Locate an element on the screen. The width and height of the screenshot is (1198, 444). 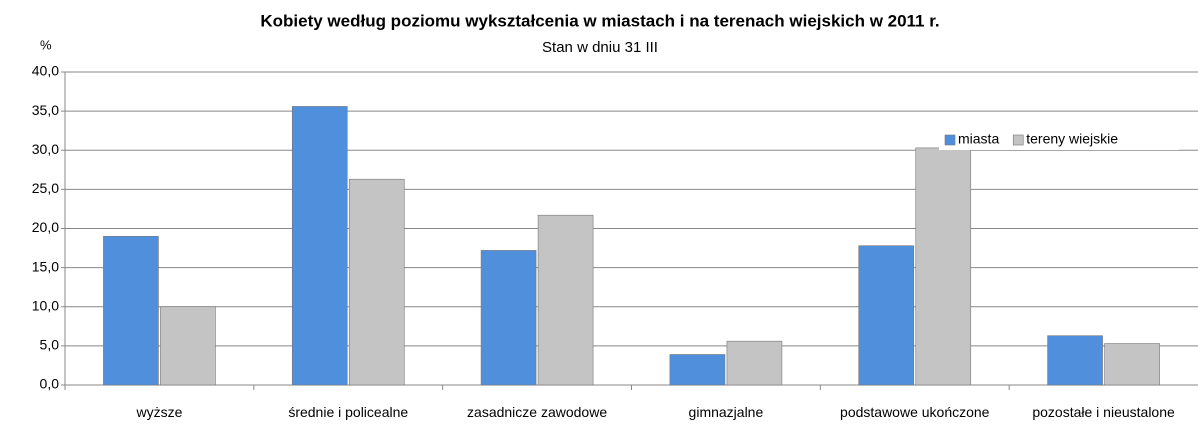
x-tick-label: gimnazjalne is located at coordinates (726, 412).